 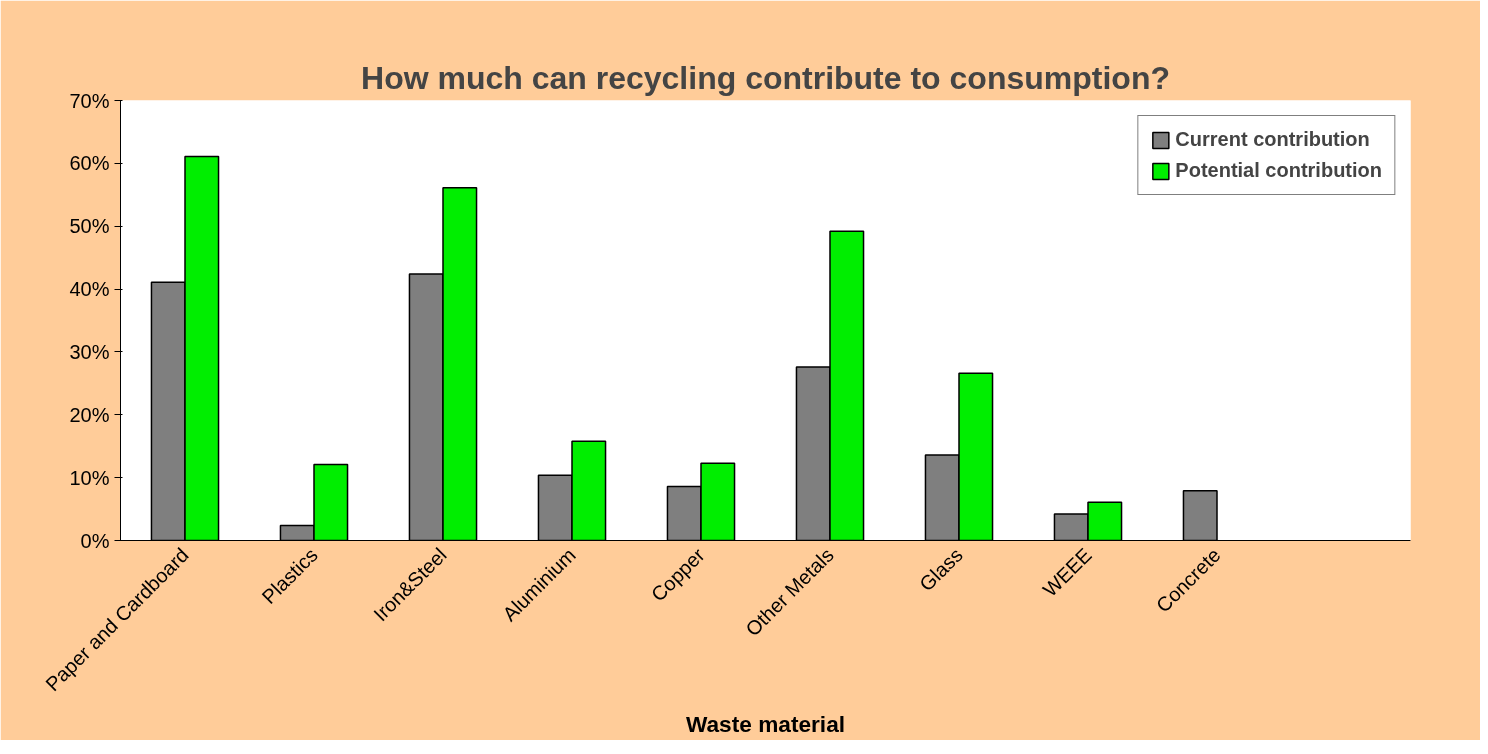 I want to click on y-tick-label: 50%, so click(x=89, y=226).